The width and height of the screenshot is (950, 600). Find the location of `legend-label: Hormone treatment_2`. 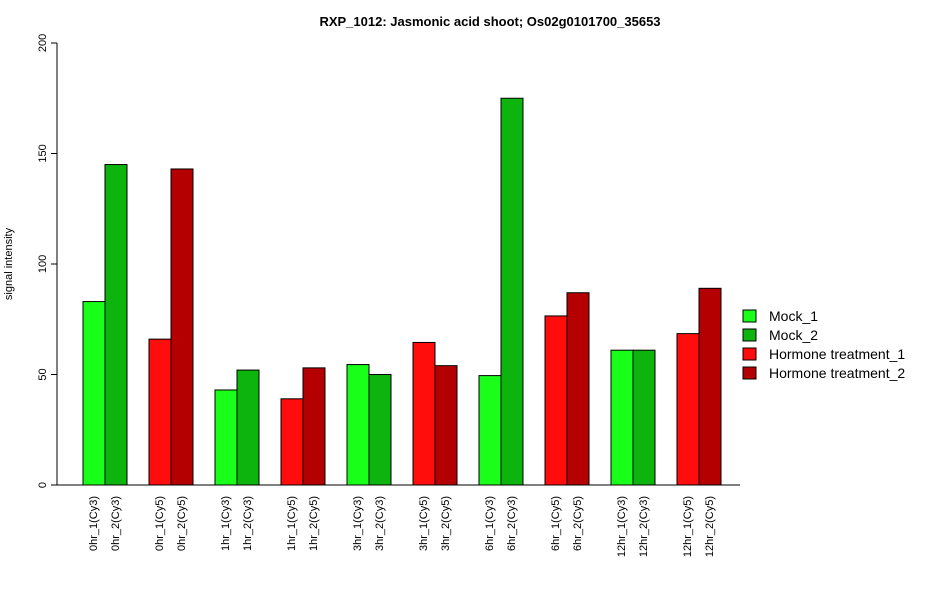

legend-label: Hormone treatment_2 is located at coordinates (837, 373).